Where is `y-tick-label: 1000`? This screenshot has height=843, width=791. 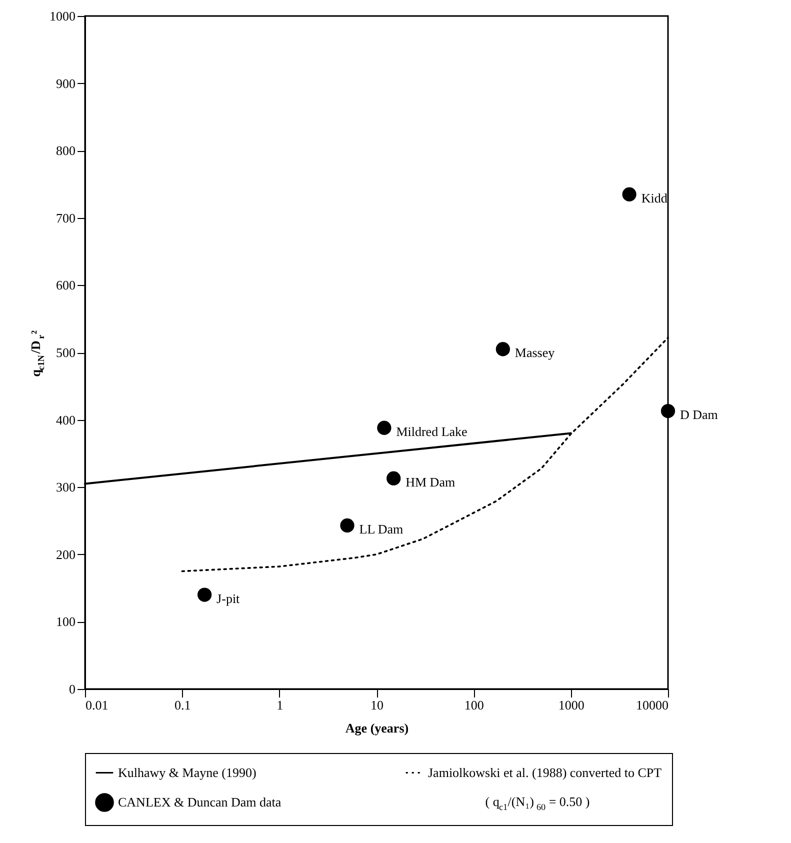 y-tick-label: 1000 is located at coordinates (63, 16).